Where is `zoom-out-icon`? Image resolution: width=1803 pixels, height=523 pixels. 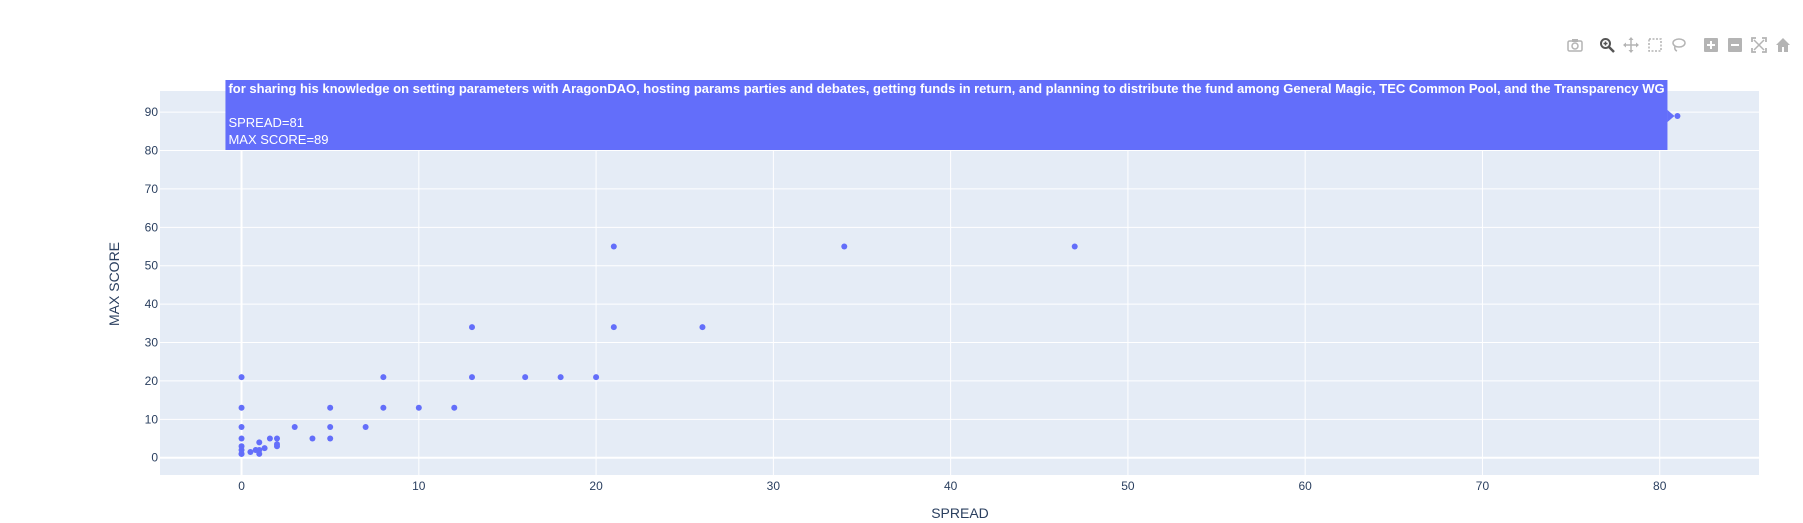 zoom-out-icon is located at coordinates (1735, 45).